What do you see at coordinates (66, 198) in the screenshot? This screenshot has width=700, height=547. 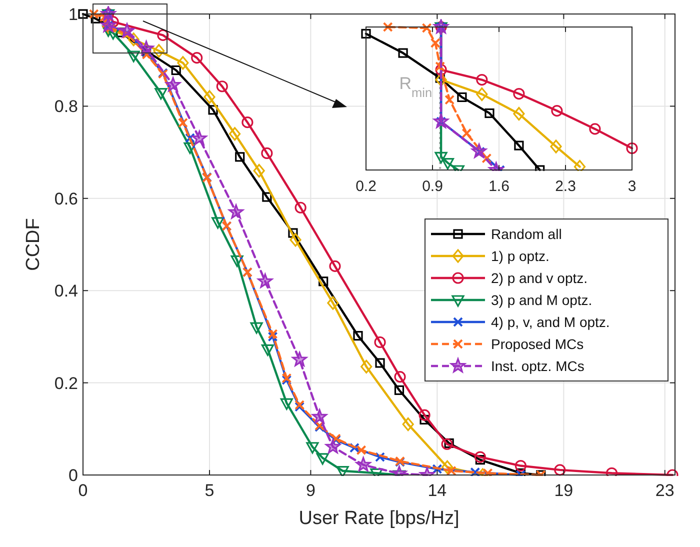 I see `y-tick-label: 0.6` at bounding box center [66, 198].